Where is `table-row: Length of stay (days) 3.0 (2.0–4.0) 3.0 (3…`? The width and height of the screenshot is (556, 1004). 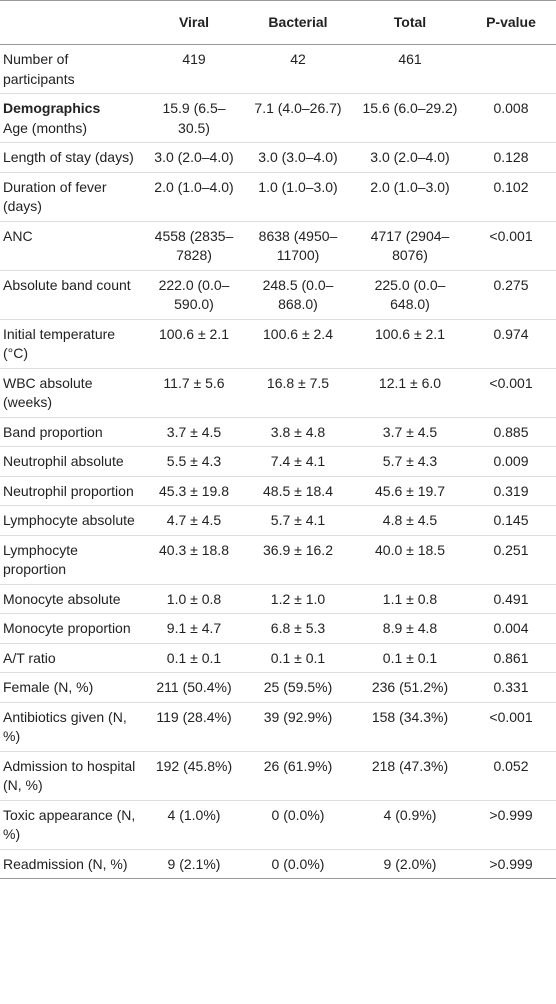 table-row: Length of stay (days) 3.0 (2.0–4.0) 3.0 (3… is located at coordinates (278, 157).